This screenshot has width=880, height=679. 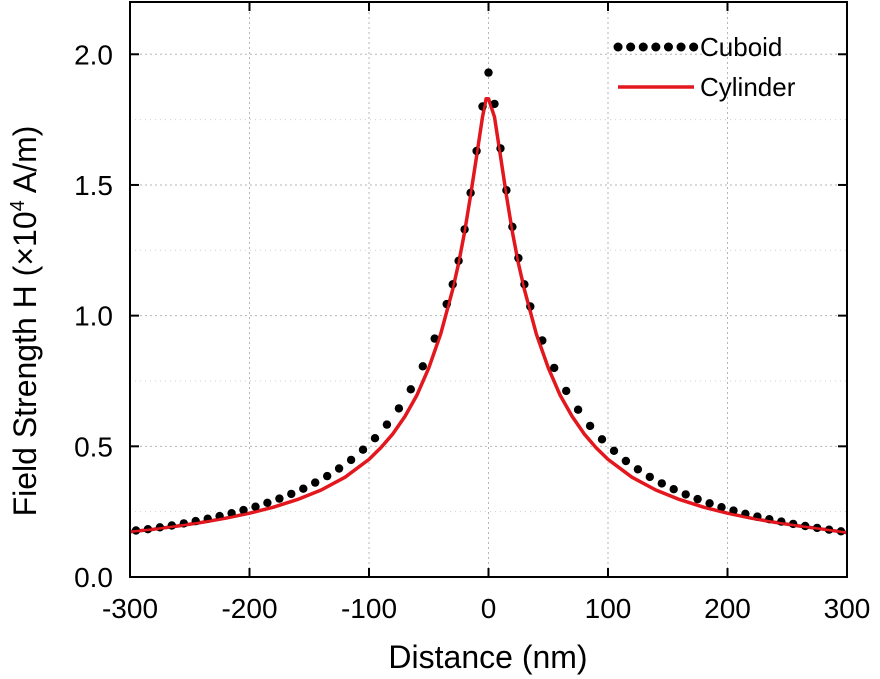 What do you see at coordinates (93, 577) in the screenshot?
I see `y-tick-label: 0.0` at bounding box center [93, 577].